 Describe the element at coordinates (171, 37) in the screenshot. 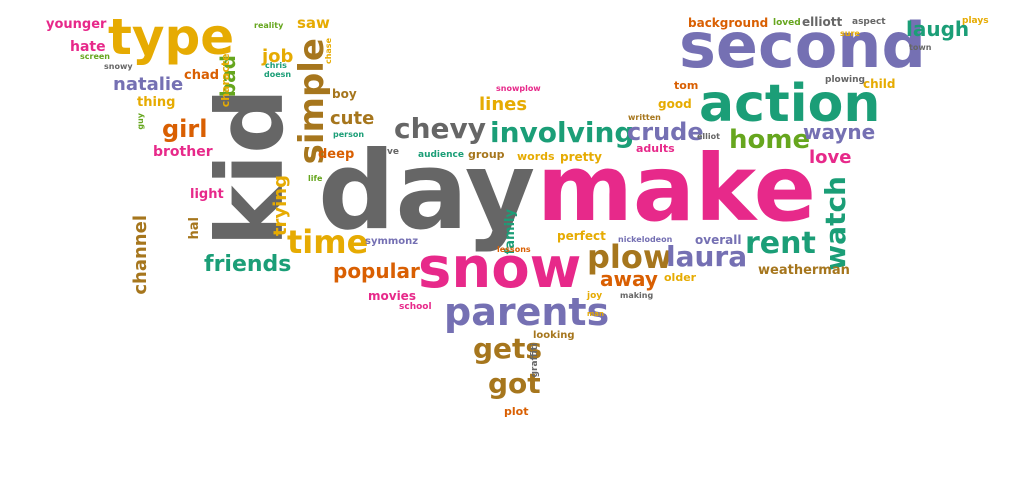

I see `word-type: type` at that location.